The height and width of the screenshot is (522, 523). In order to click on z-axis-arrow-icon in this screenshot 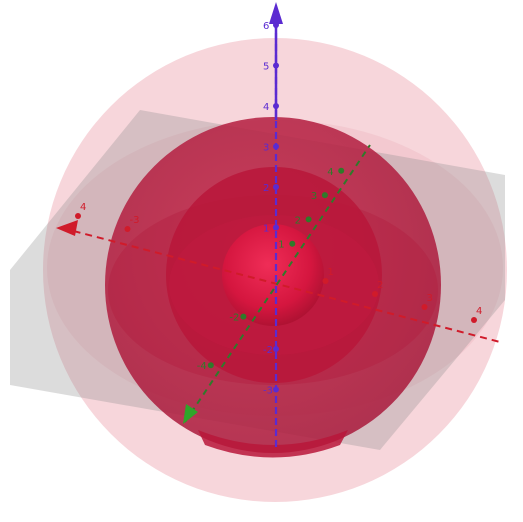, I will do `click(276, 13)`.